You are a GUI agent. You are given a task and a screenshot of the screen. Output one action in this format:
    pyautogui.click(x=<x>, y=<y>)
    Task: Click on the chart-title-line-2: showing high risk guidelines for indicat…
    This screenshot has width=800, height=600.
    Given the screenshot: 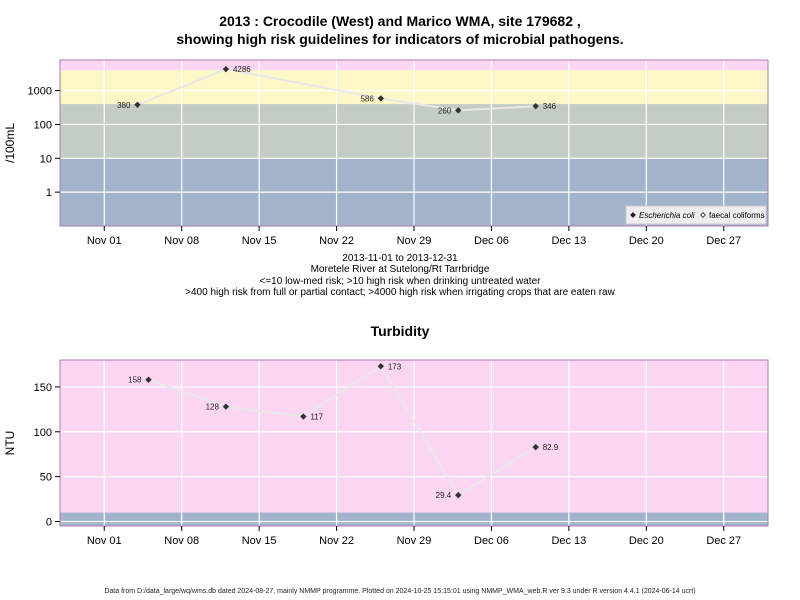 What is the action you would take?
    pyautogui.click(x=400, y=39)
    